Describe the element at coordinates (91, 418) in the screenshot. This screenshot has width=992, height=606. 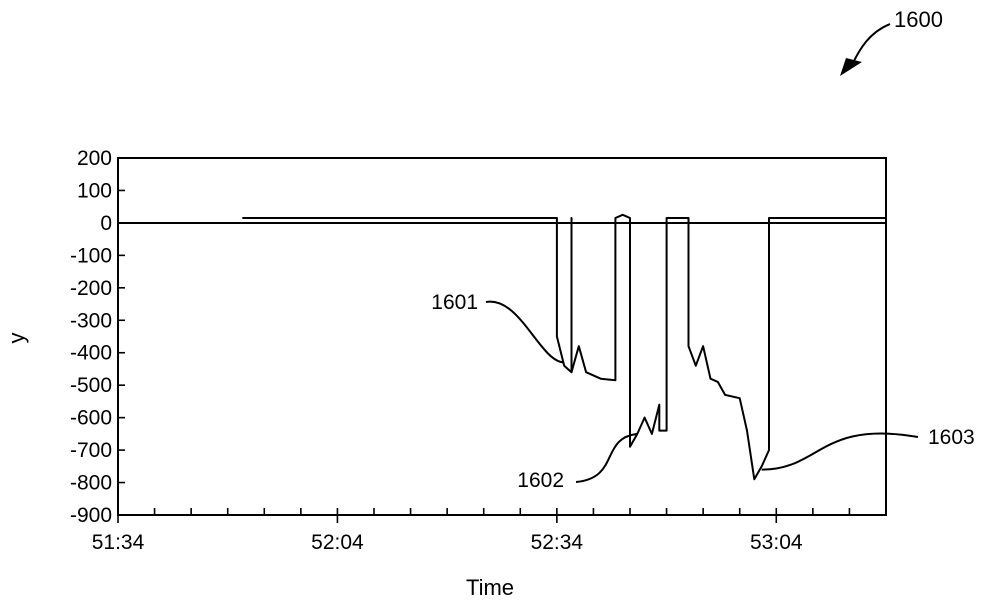
I see `y-tick-label: -600` at that location.